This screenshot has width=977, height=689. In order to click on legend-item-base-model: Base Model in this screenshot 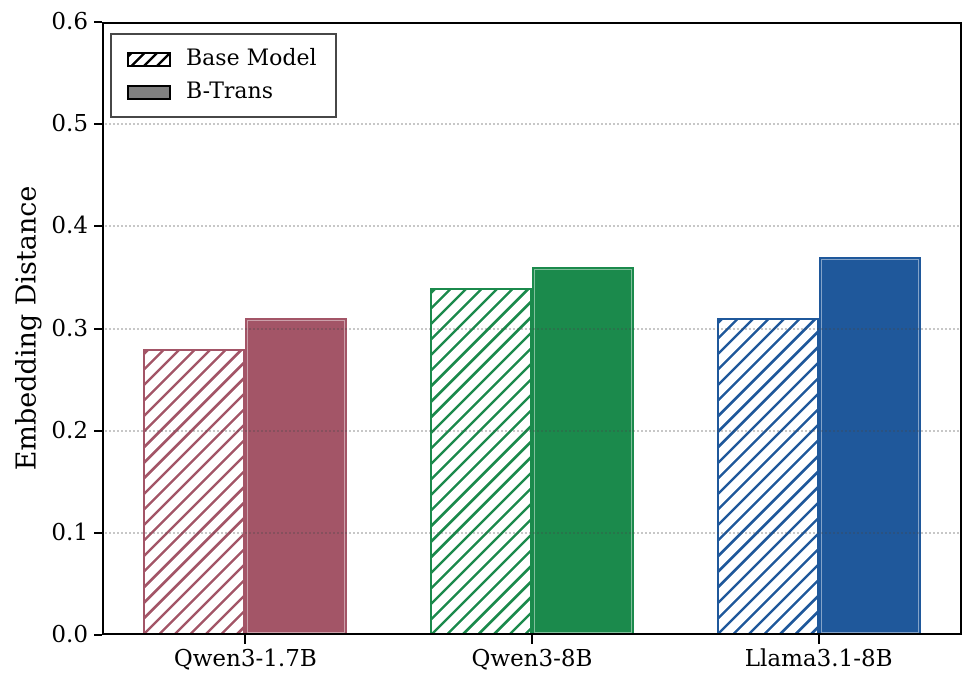, I will do `click(224, 59)`.